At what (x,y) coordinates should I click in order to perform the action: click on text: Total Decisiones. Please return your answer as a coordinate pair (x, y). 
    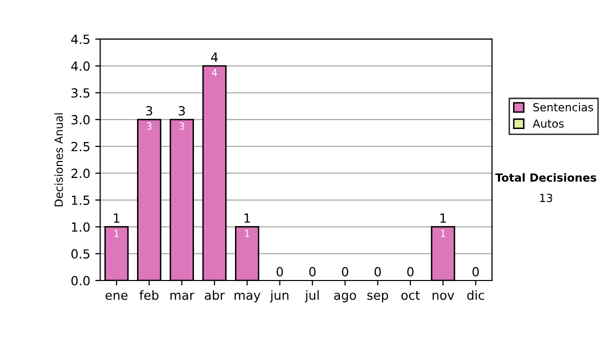
    Looking at the image, I should click on (545, 177).